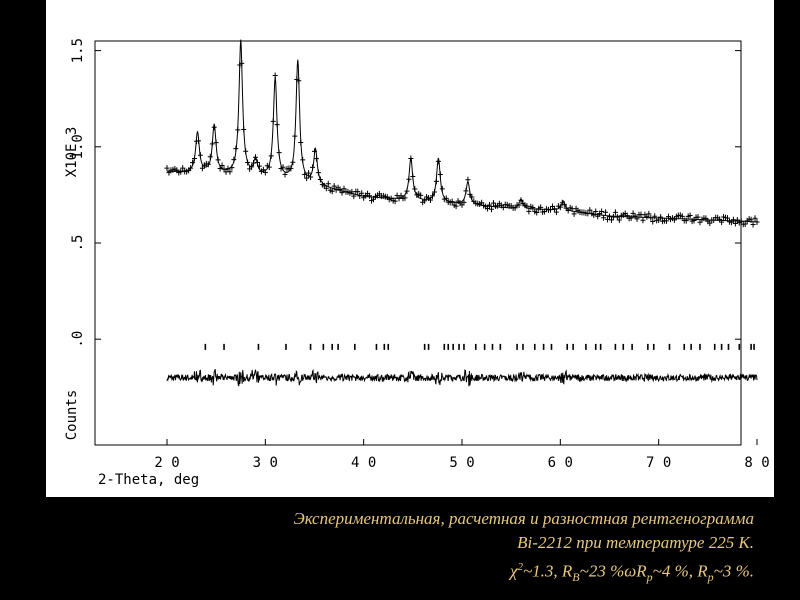  I want to click on x-axis-label: 2-Theta, deg, so click(148, 480).